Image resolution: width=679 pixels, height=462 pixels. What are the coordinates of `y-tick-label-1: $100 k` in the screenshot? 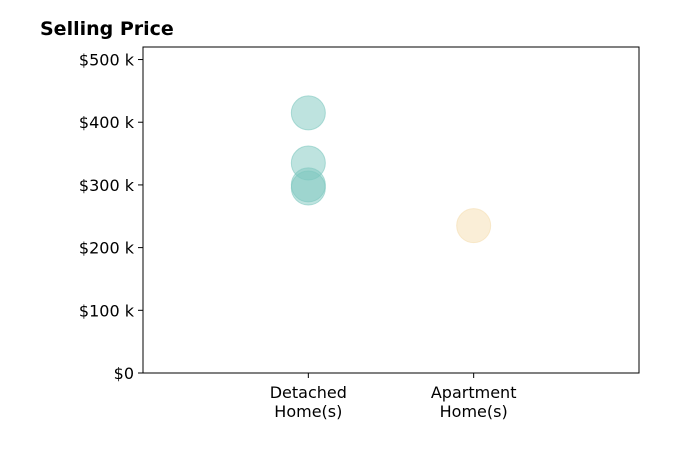 It's located at (107, 310).